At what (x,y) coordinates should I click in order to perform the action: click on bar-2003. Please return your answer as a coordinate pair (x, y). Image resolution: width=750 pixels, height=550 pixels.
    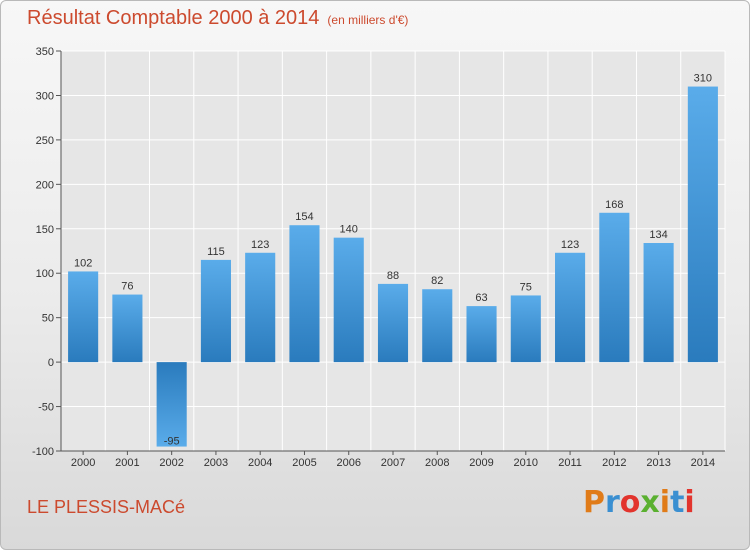
    Looking at the image, I should click on (215, 311).